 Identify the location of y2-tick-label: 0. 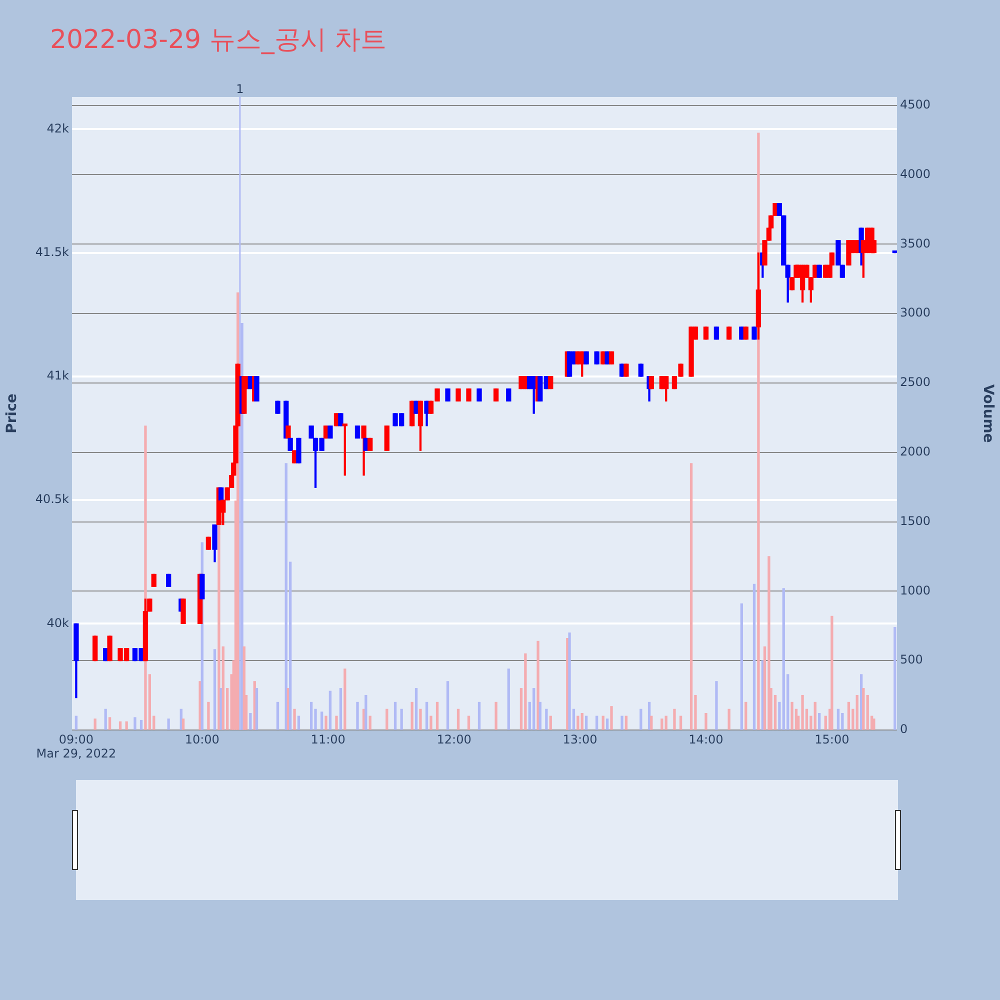
(904, 729).